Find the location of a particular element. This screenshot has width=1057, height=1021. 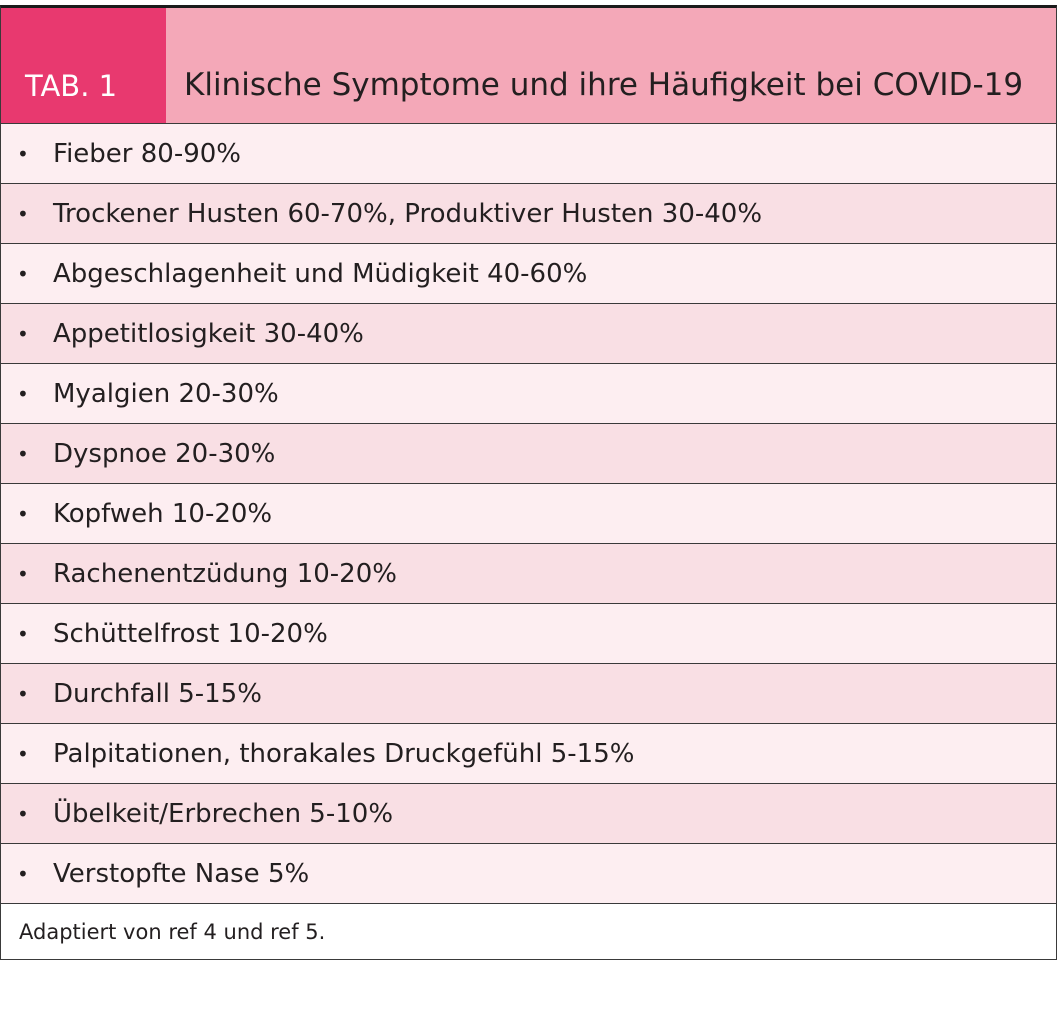

table-row: Appetitlosigkeit 30-40% is located at coordinates (528, 334).